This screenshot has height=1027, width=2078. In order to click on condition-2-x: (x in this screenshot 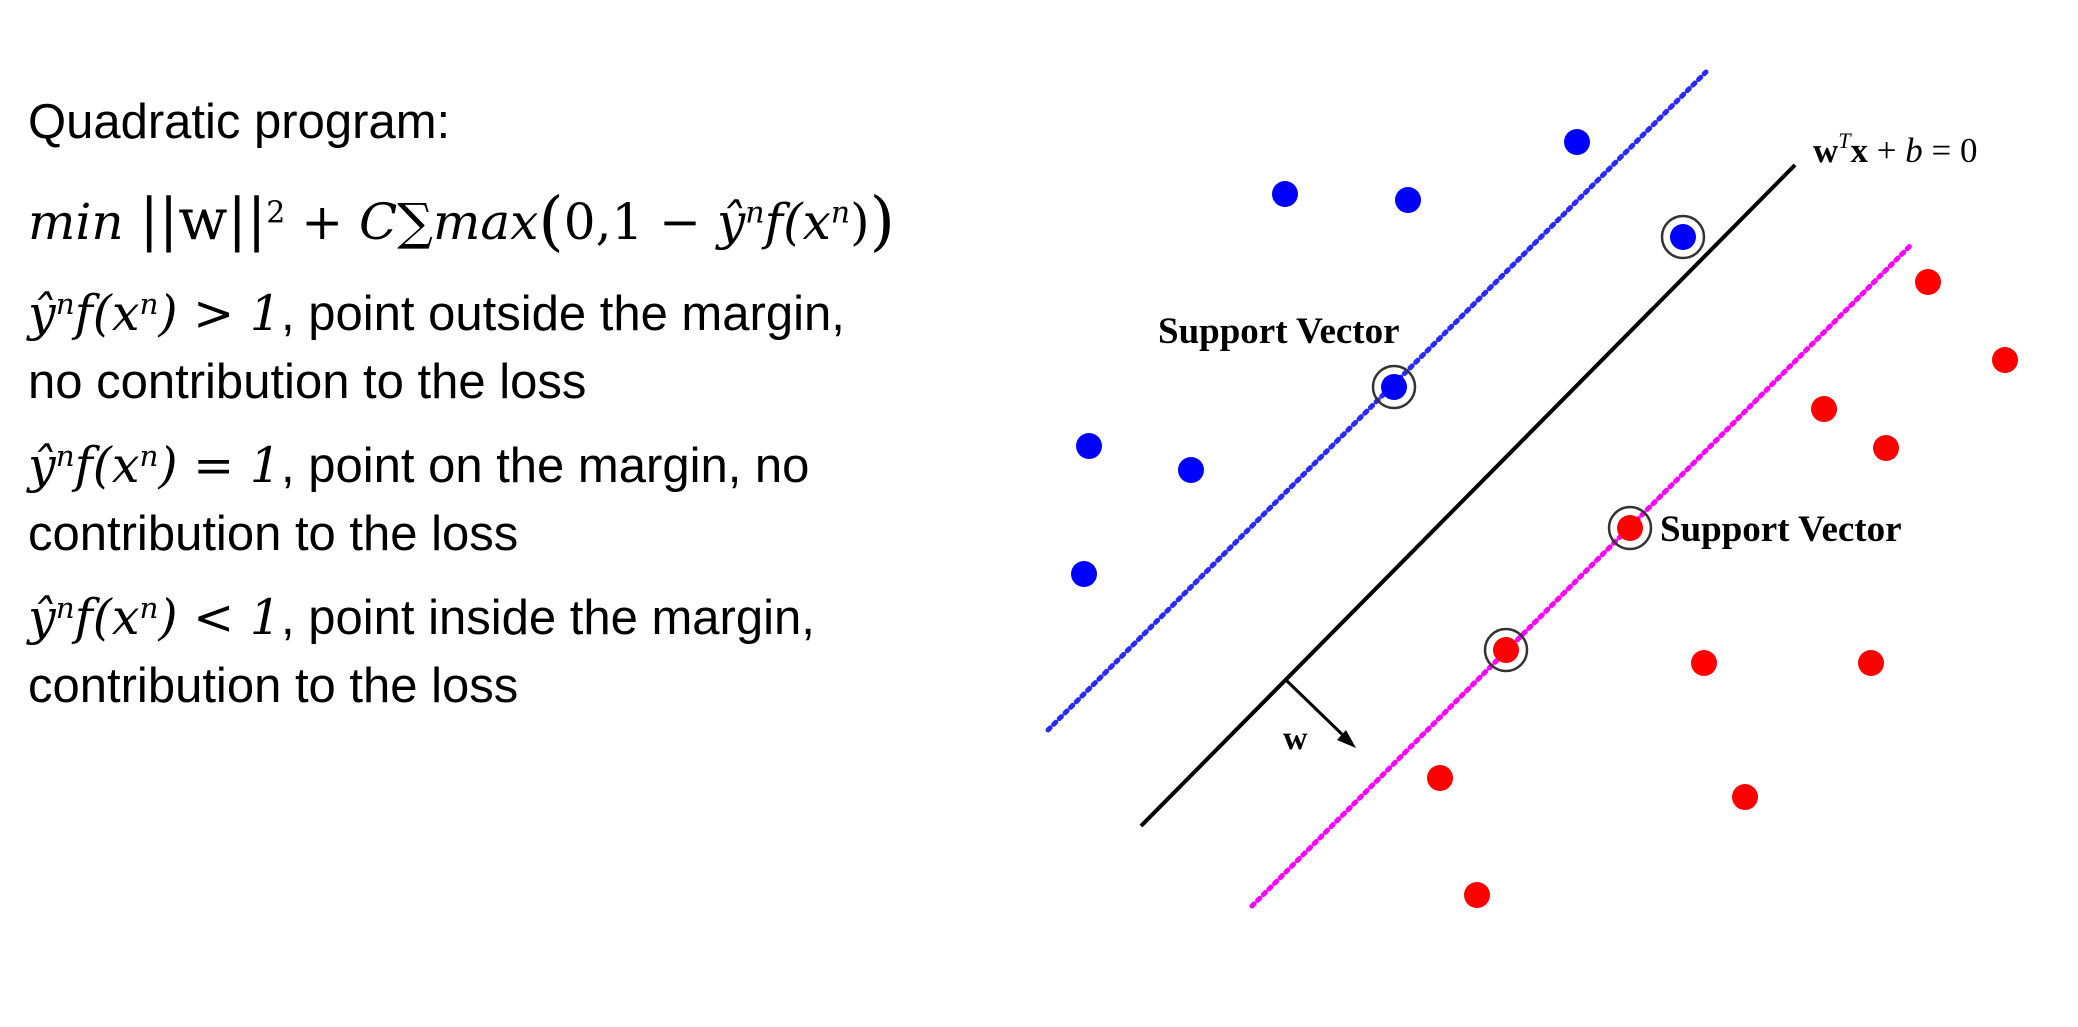, I will do `click(116, 465)`.